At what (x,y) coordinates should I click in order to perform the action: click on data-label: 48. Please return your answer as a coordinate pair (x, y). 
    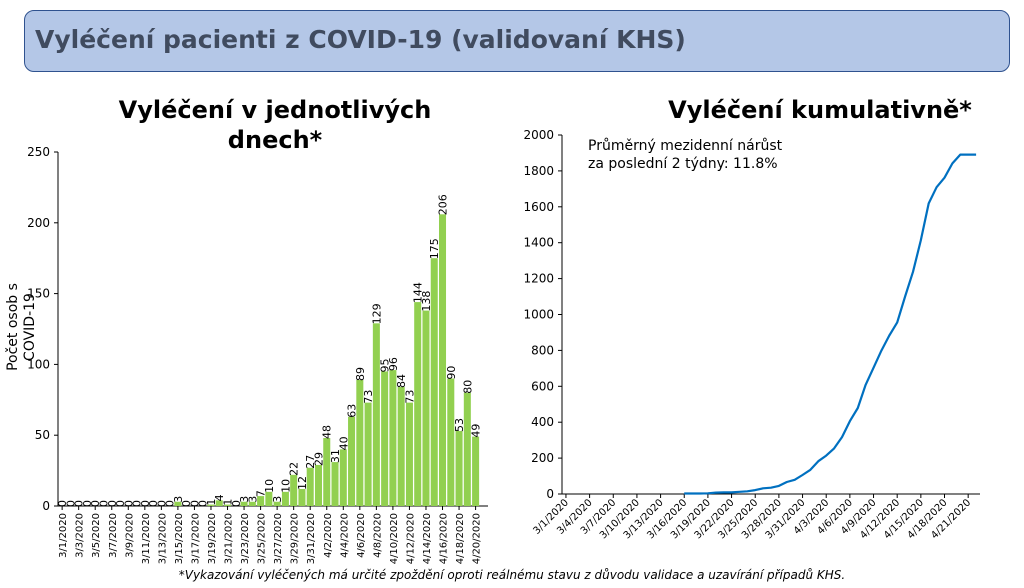
    Looking at the image, I should click on (327, 432).